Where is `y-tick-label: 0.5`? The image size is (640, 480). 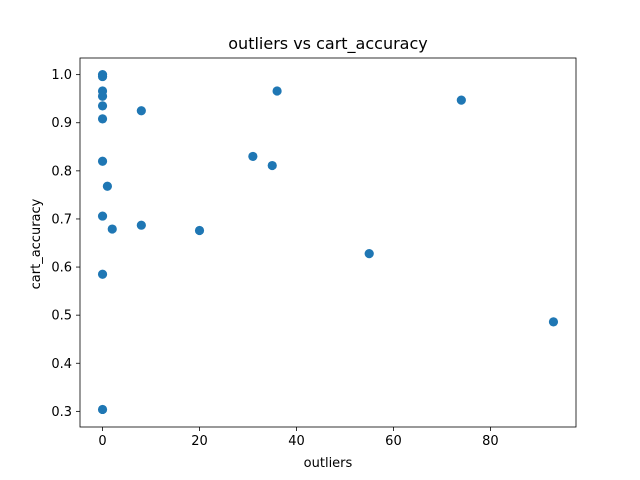 y-tick-label: 0.5 is located at coordinates (61, 316).